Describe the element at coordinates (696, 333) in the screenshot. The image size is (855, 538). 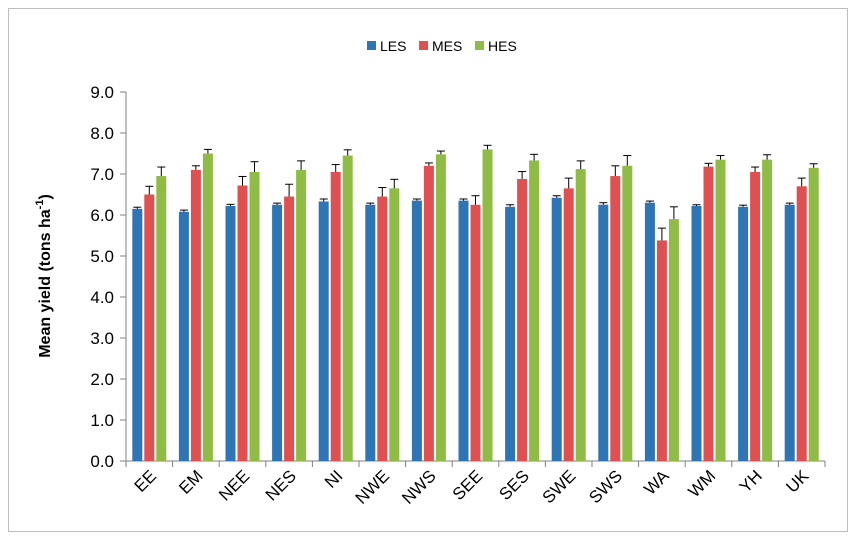
I see `bar-les-wm` at that location.